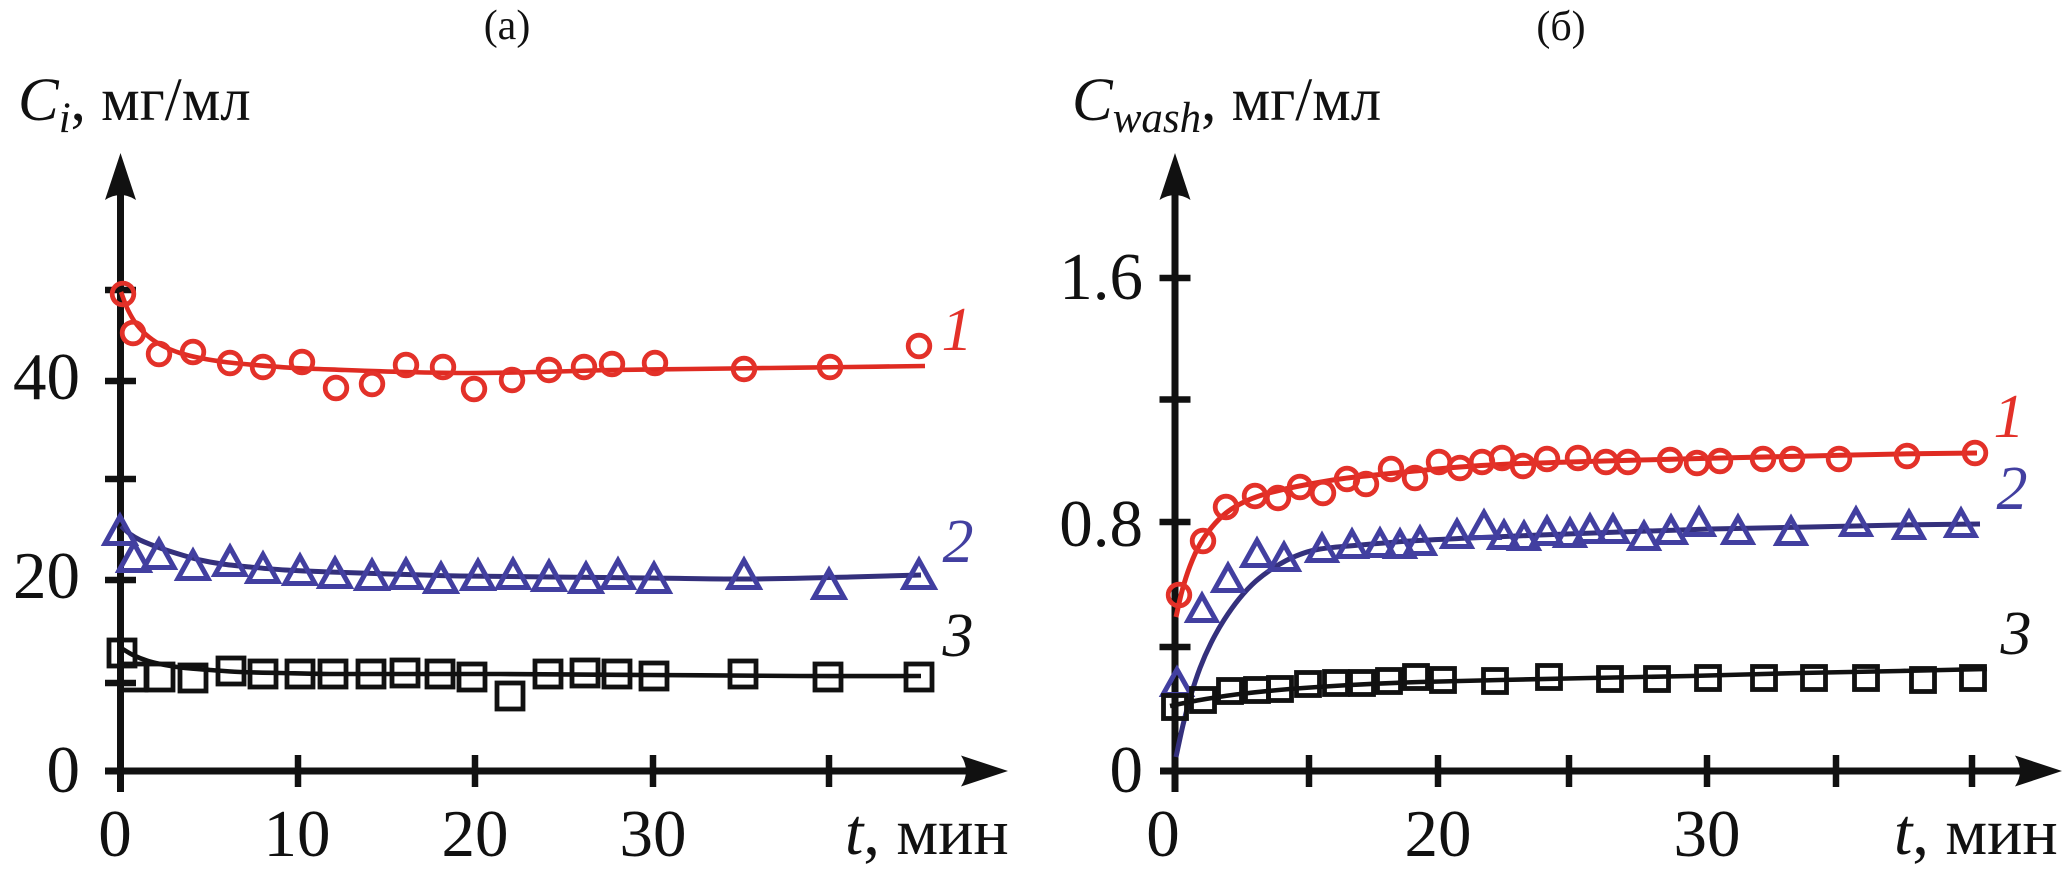 This screenshot has width=2072, height=870. Describe the element at coordinates (297, 833) in the screenshot. I see `svg-text: 10` at that location.